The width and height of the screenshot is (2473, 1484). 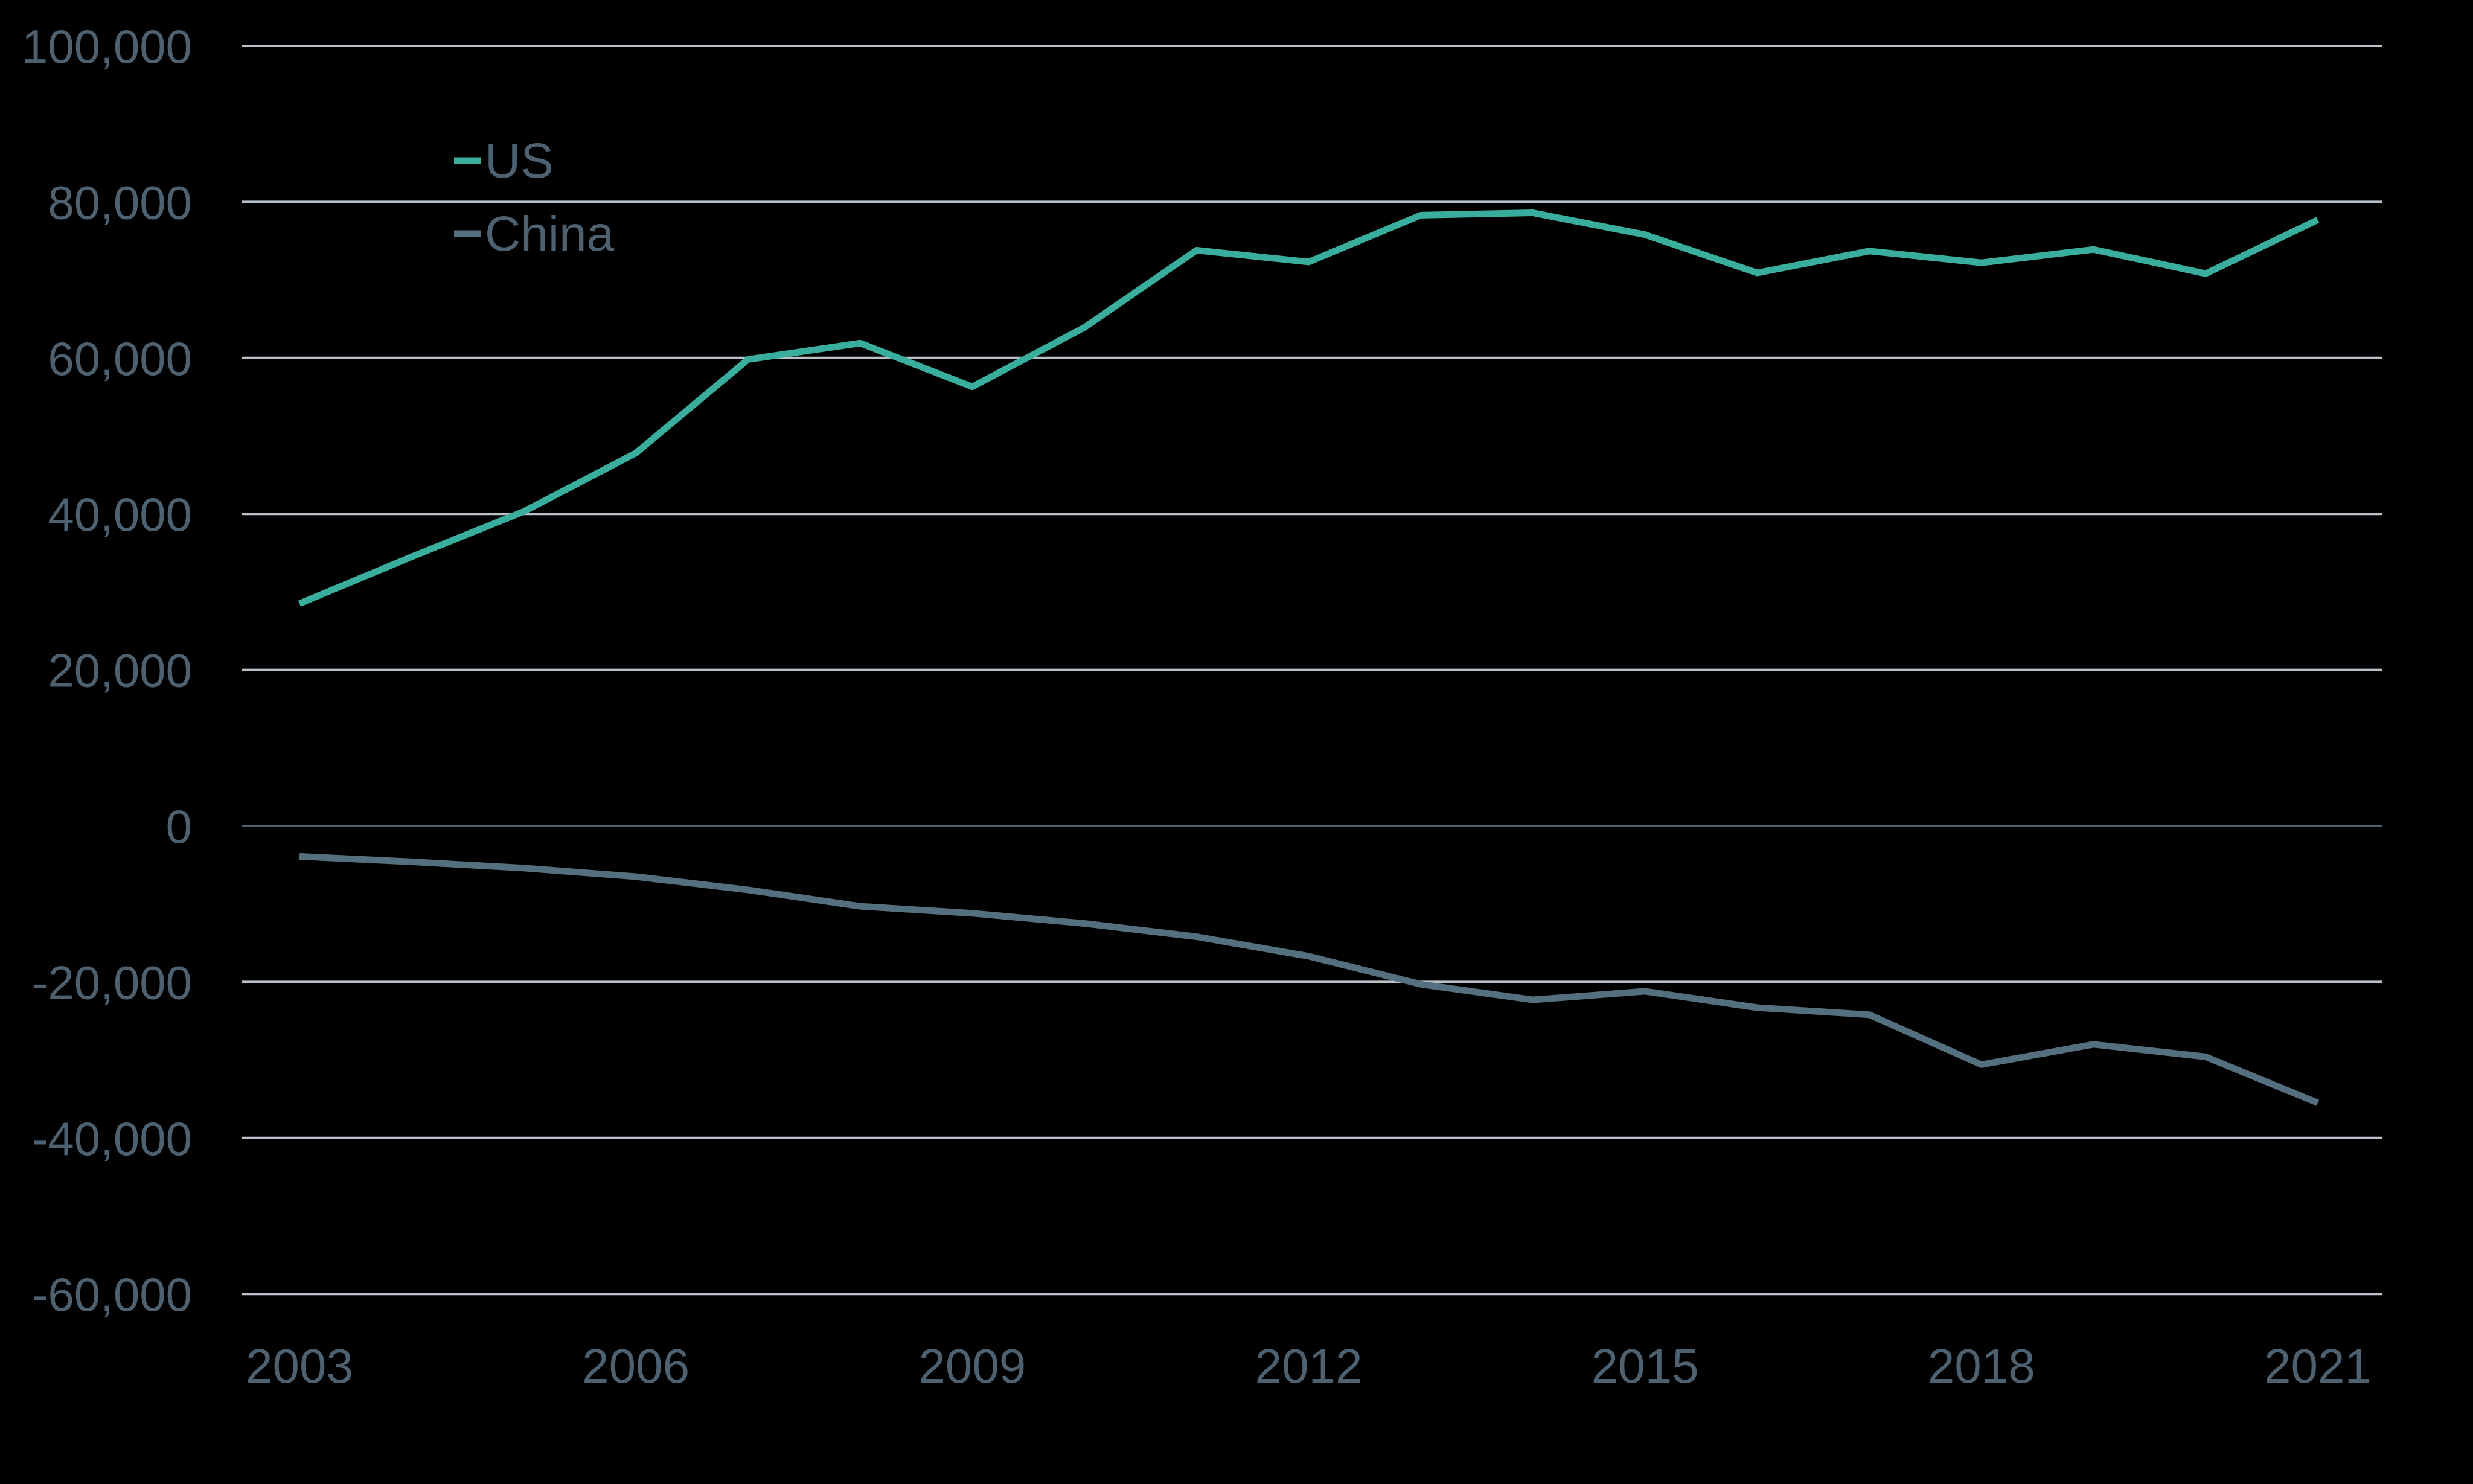 What do you see at coordinates (120, 202) in the screenshot?
I see `y-tick-label: 80,000` at bounding box center [120, 202].